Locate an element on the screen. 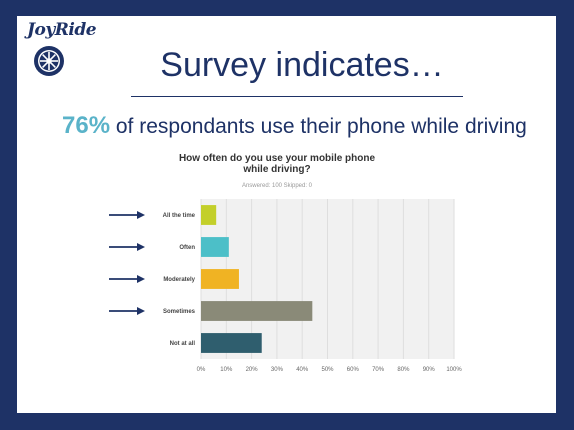  x-tick-label: 30% is located at coordinates (277, 370).